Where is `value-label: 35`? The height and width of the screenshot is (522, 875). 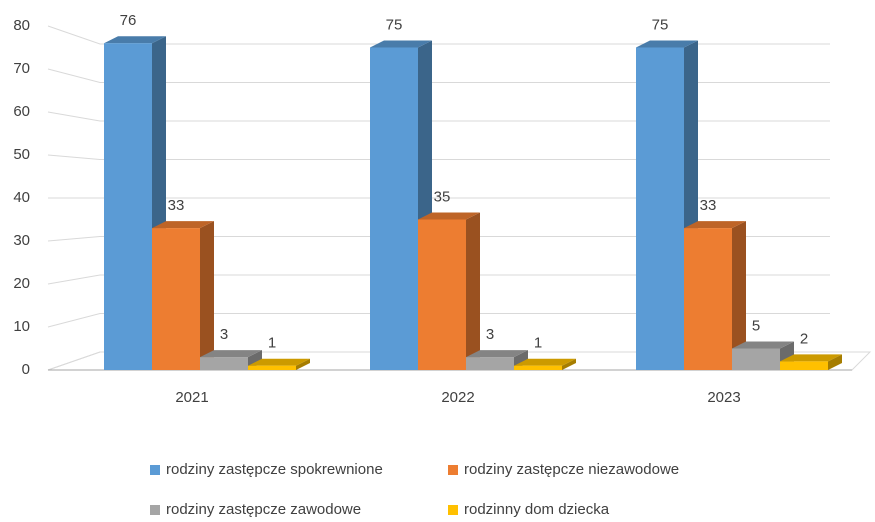
value-label: 35 is located at coordinates (442, 196).